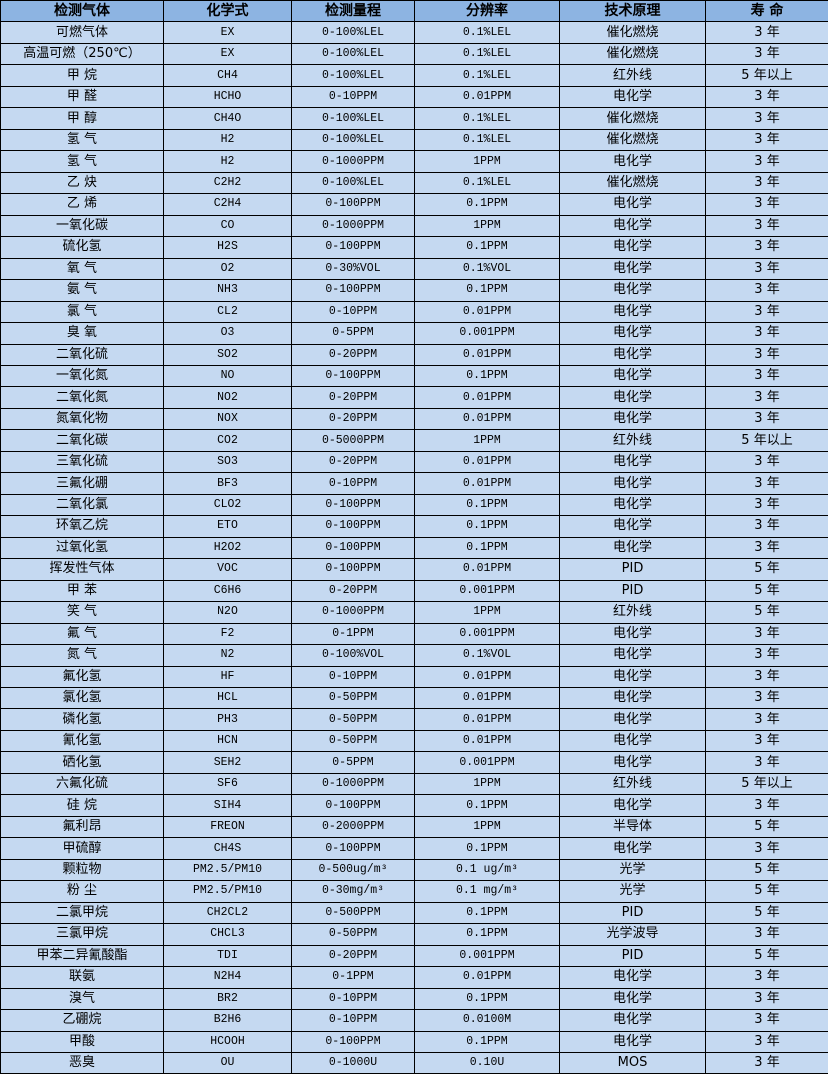 The height and width of the screenshot is (1074, 828). What do you see at coordinates (82, 183) in the screenshot?
I see `cell-gas: 乙 炔` at bounding box center [82, 183].